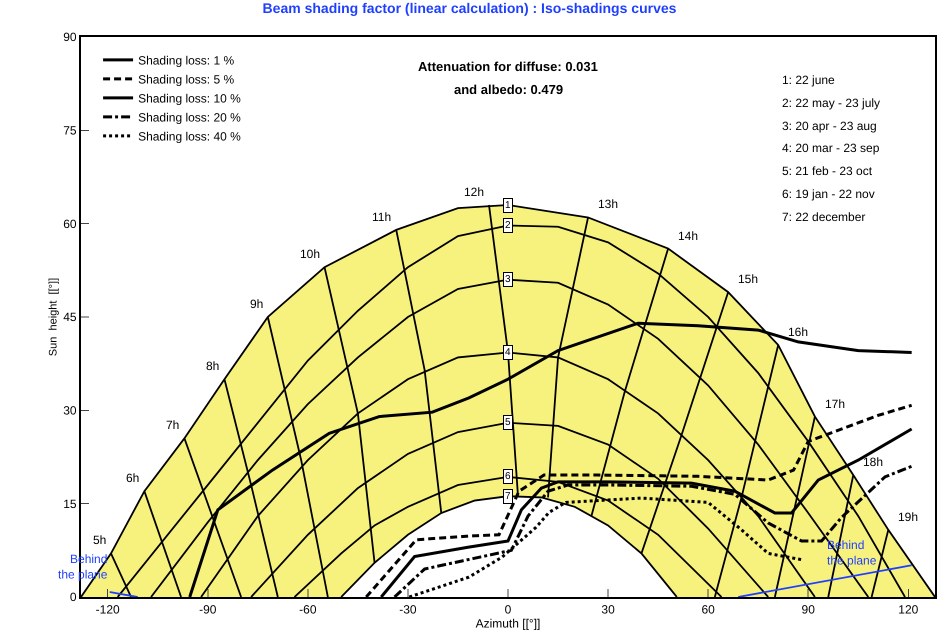 This screenshot has height=637, width=939. What do you see at coordinates (508, 496) in the screenshot?
I see `annotation: 7` at bounding box center [508, 496].